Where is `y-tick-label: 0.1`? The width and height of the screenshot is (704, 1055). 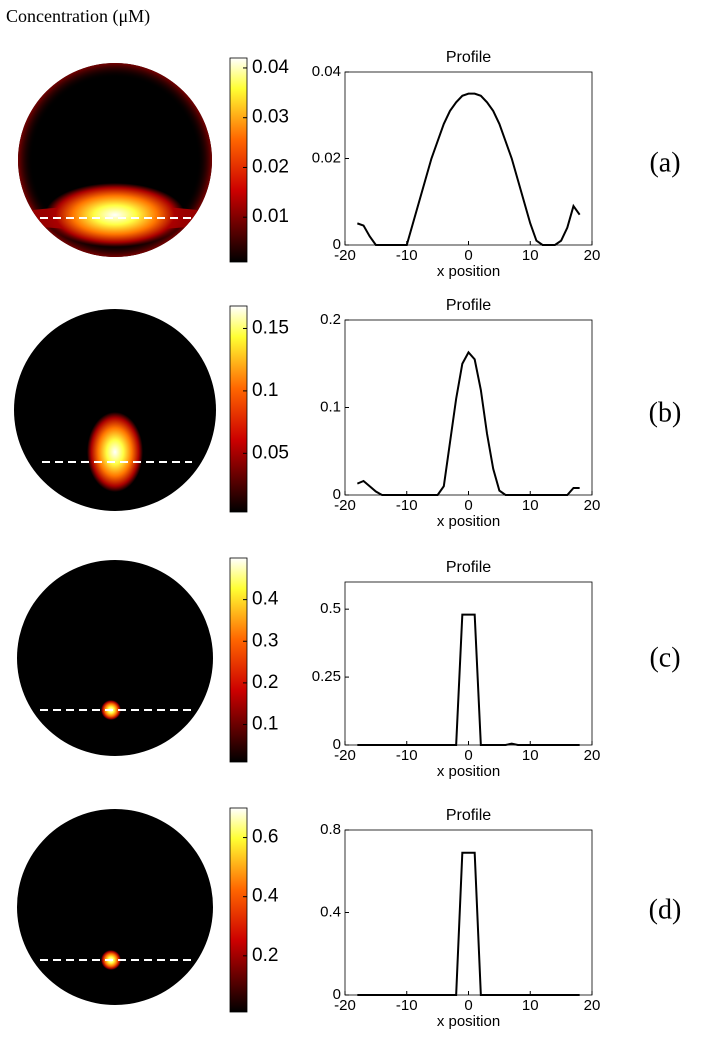 y-tick-label: 0.1 is located at coordinates (330, 406).